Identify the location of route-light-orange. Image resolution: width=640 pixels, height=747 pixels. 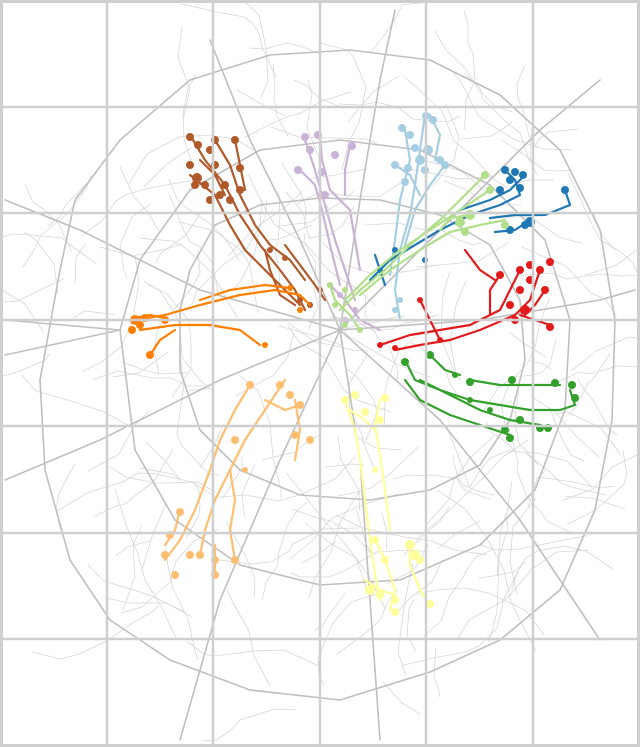
(237, 478).